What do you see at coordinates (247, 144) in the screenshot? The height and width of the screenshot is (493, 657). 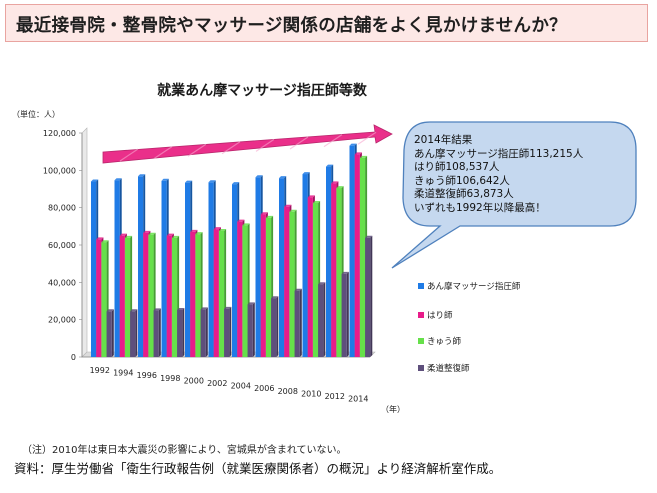 I see `trend-arrow` at bounding box center [247, 144].